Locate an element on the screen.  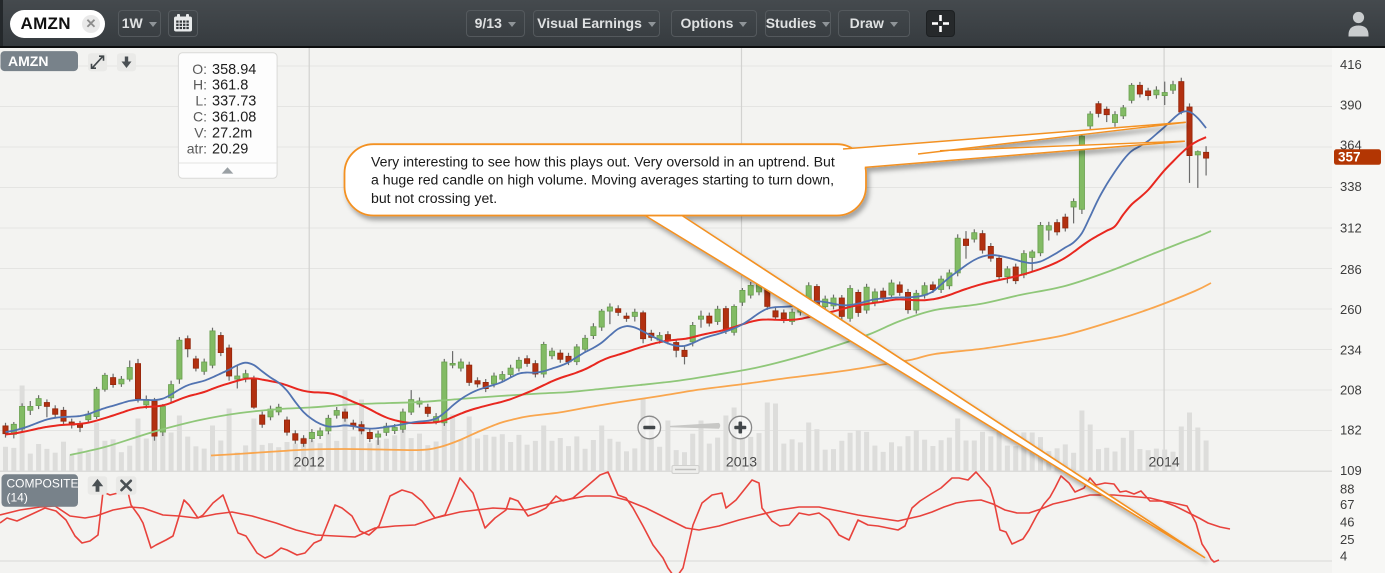
svg-text: COMPOSITE is located at coordinates (43, 483).